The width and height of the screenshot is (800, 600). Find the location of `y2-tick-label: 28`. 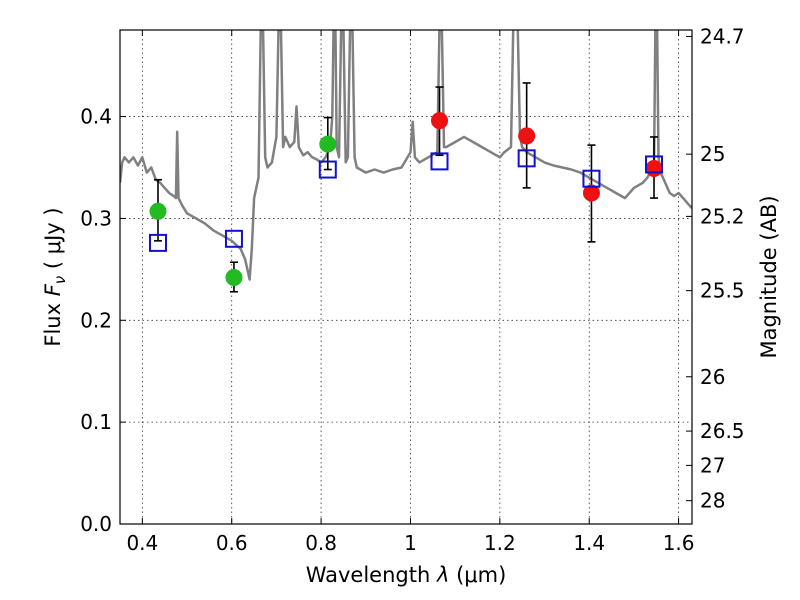

y2-tick-label: 28 is located at coordinates (712, 501).